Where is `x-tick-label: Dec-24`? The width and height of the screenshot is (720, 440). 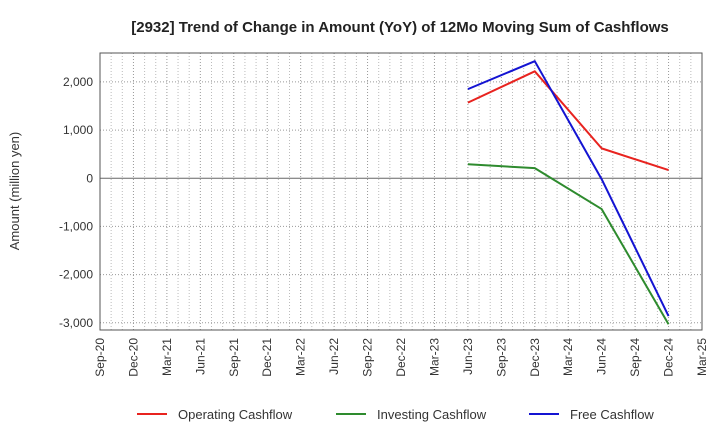 x-tick-label: Dec-24 is located at coordinates (669, 357).